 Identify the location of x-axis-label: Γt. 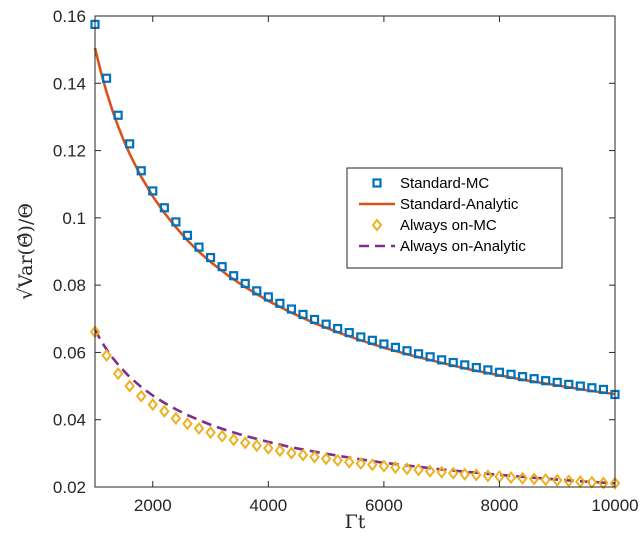
(355, 522).